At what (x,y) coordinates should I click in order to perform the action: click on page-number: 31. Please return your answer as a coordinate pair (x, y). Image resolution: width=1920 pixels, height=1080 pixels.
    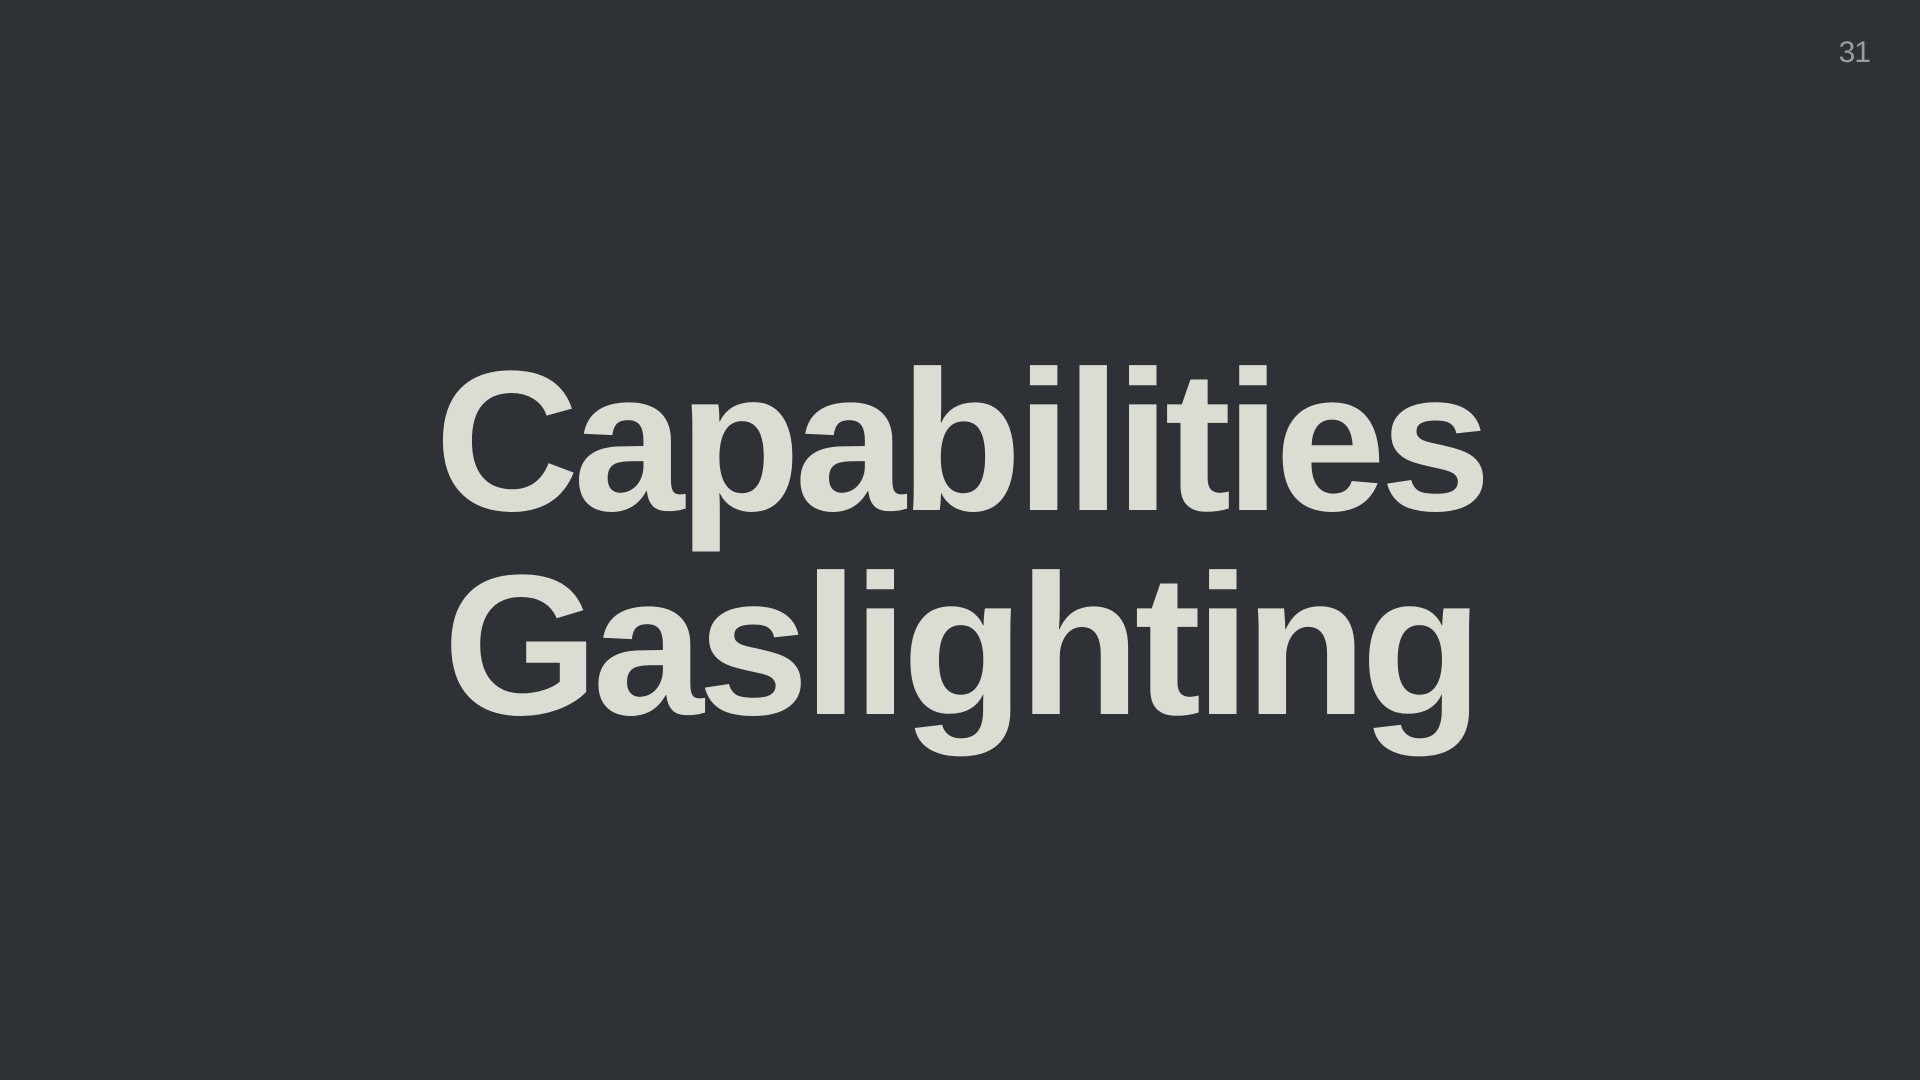
    Looking at the image, I should click on (1854, 52).